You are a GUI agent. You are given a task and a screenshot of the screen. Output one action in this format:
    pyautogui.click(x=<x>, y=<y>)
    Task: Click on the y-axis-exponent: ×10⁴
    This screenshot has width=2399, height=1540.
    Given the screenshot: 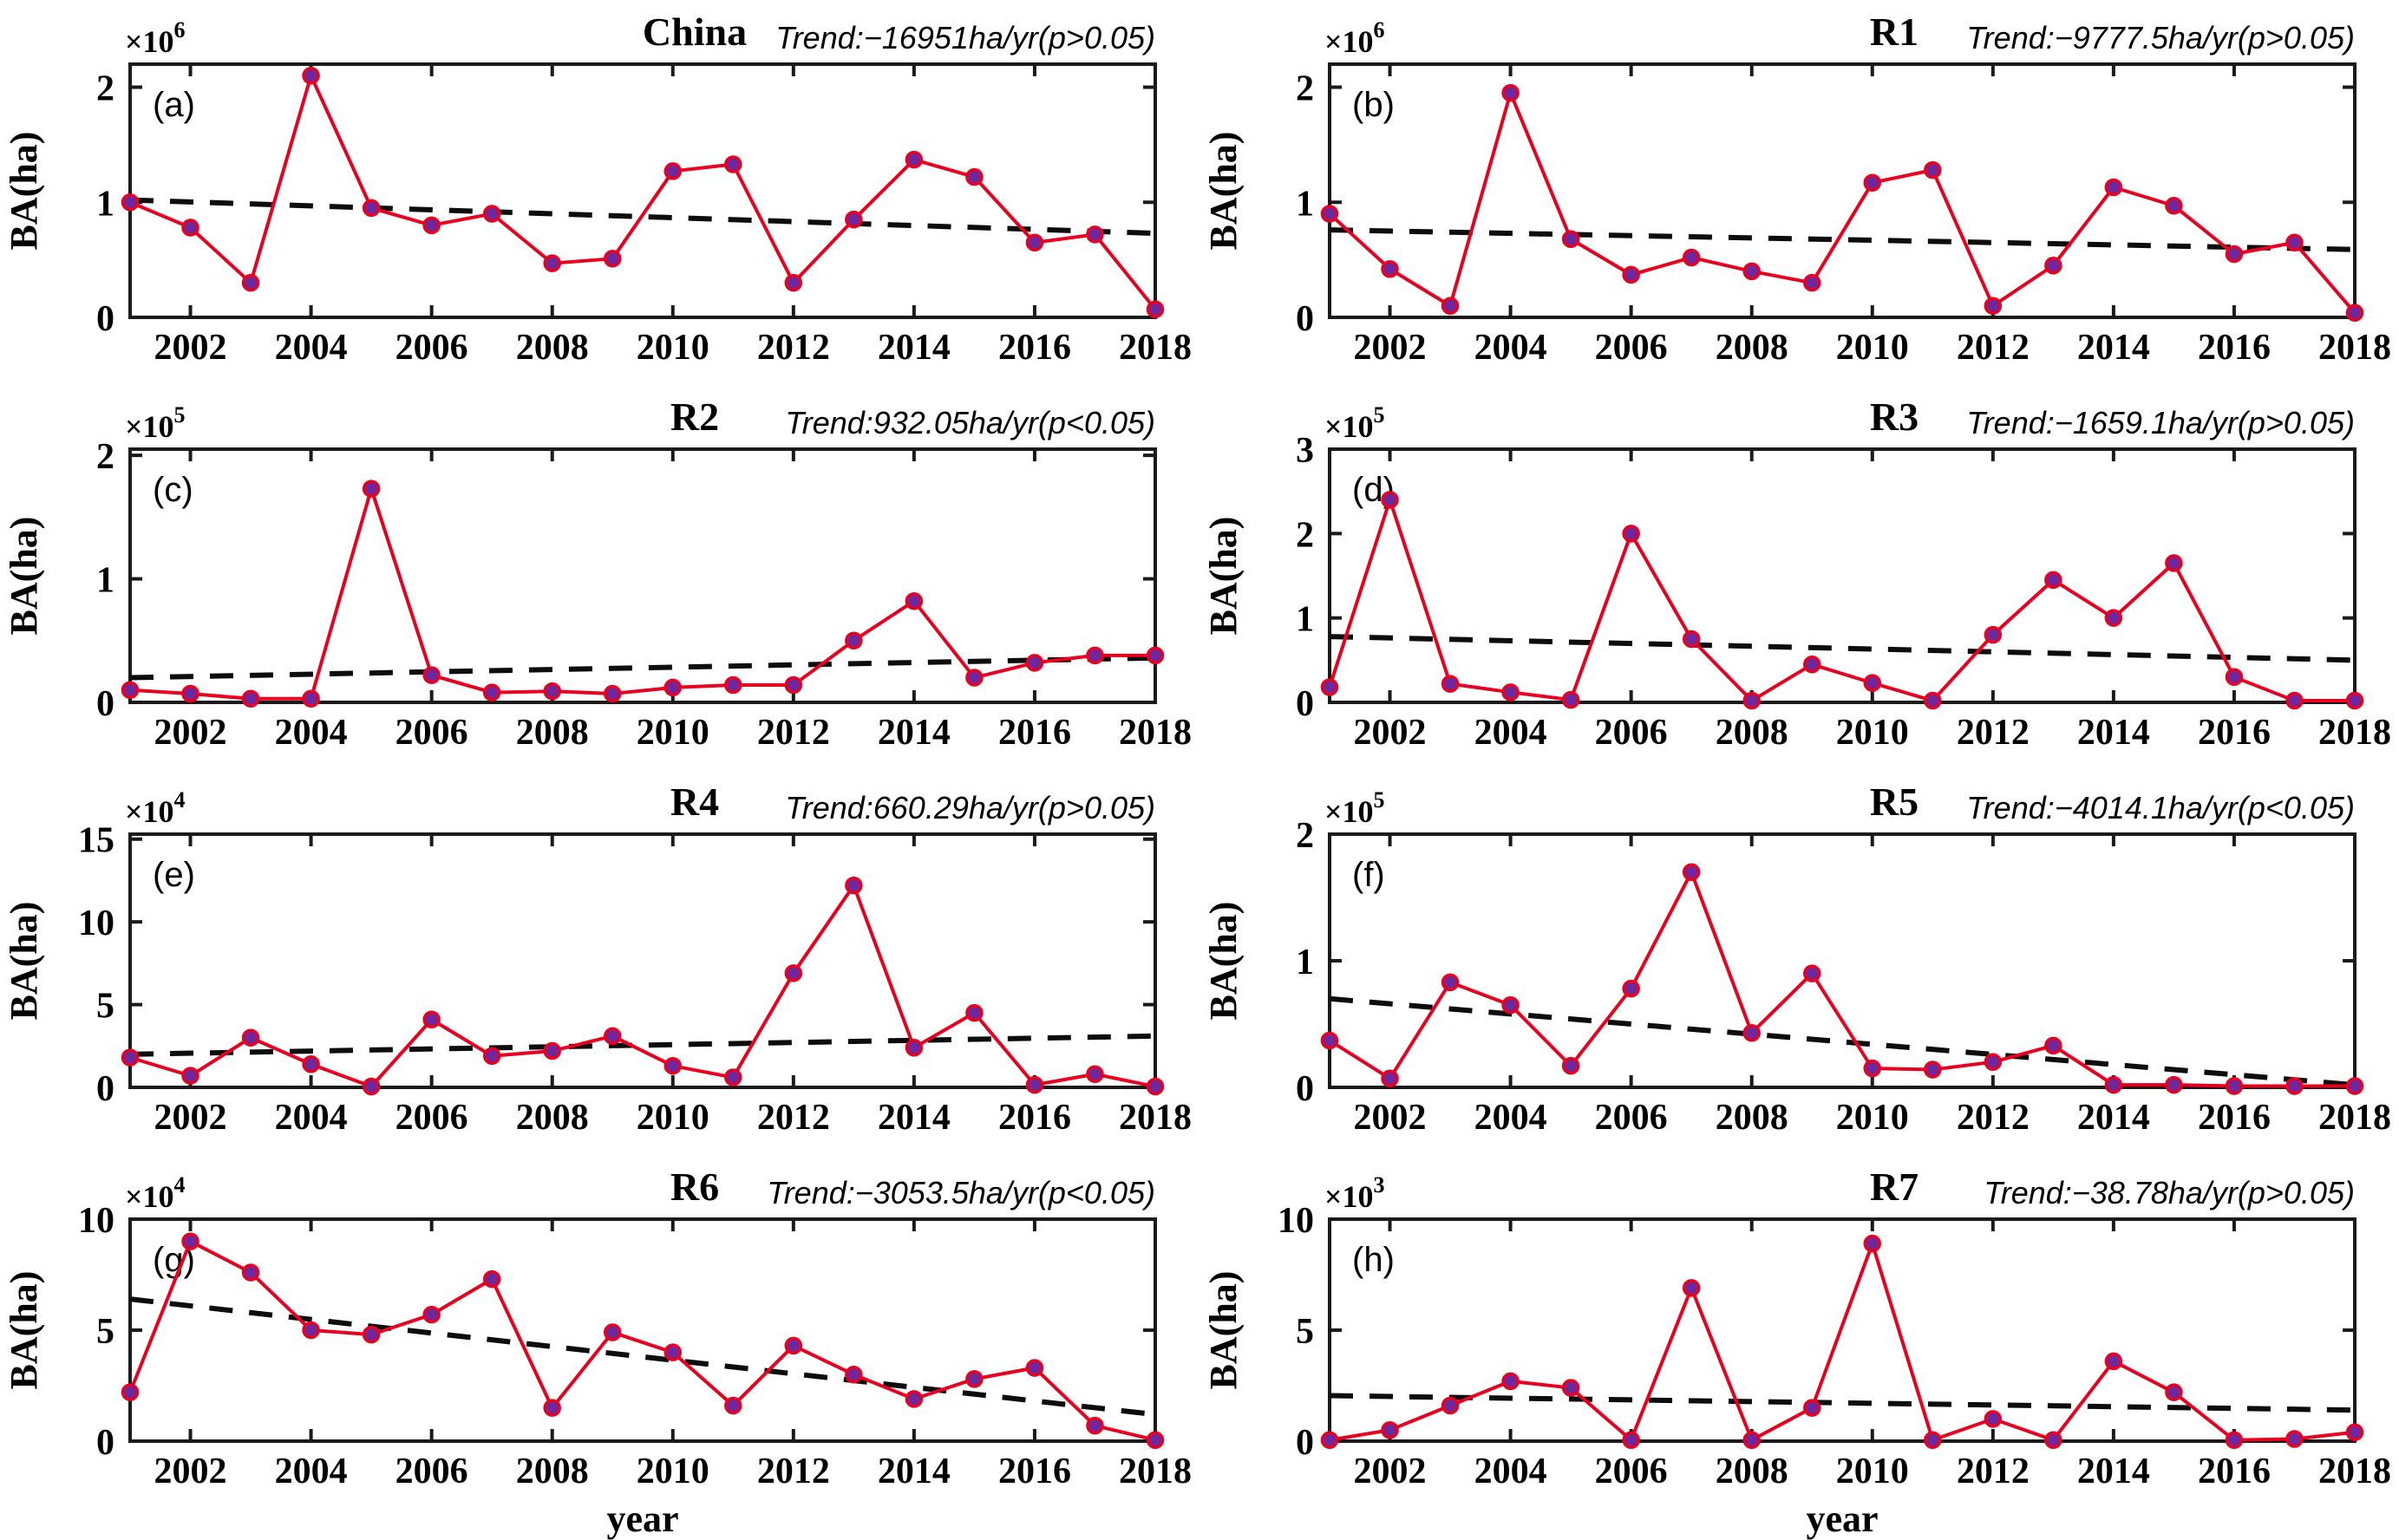 What is the action you would take?
    pyautogui.click(x=155, y=808)
    